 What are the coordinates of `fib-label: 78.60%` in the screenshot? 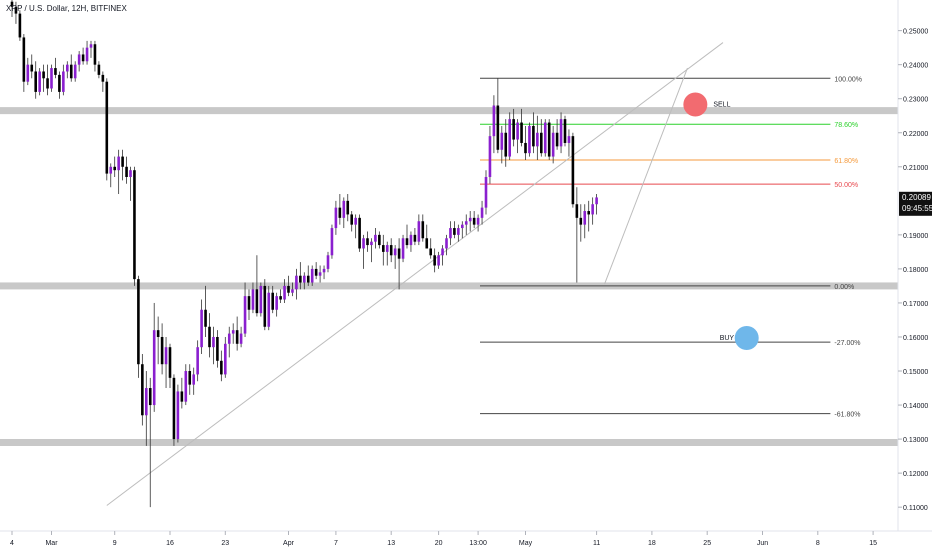 It's located at (846, 125).